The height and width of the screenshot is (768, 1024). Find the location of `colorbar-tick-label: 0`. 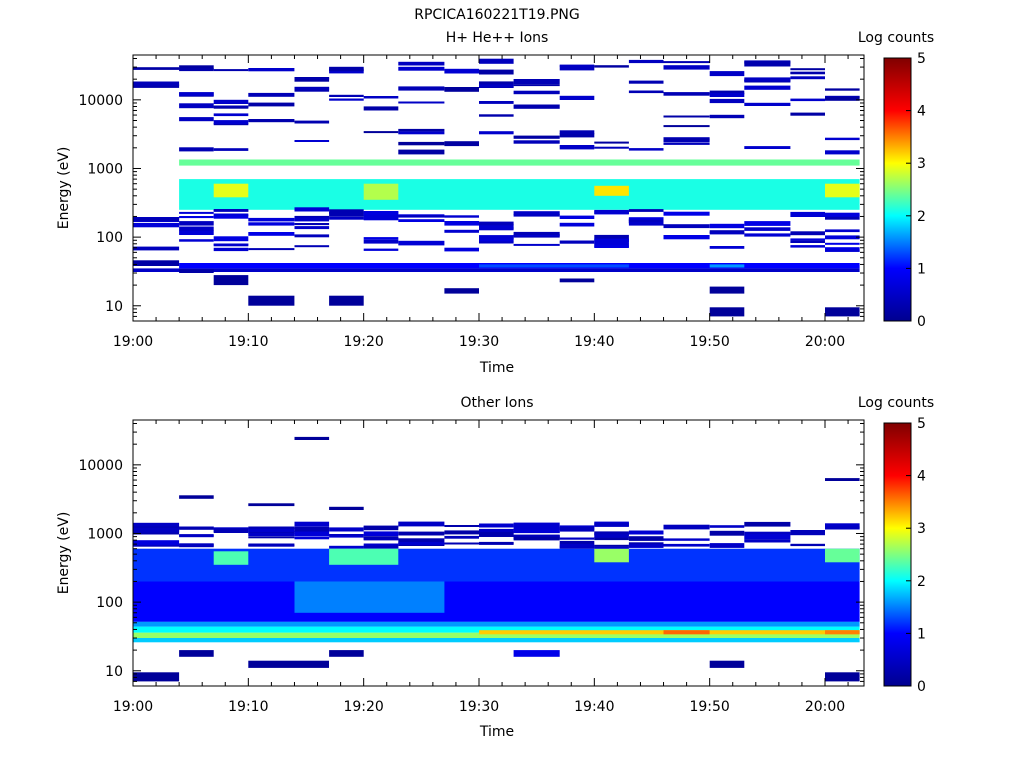

colorbar-tick-label: 0 is located at coordinates (921, 322).